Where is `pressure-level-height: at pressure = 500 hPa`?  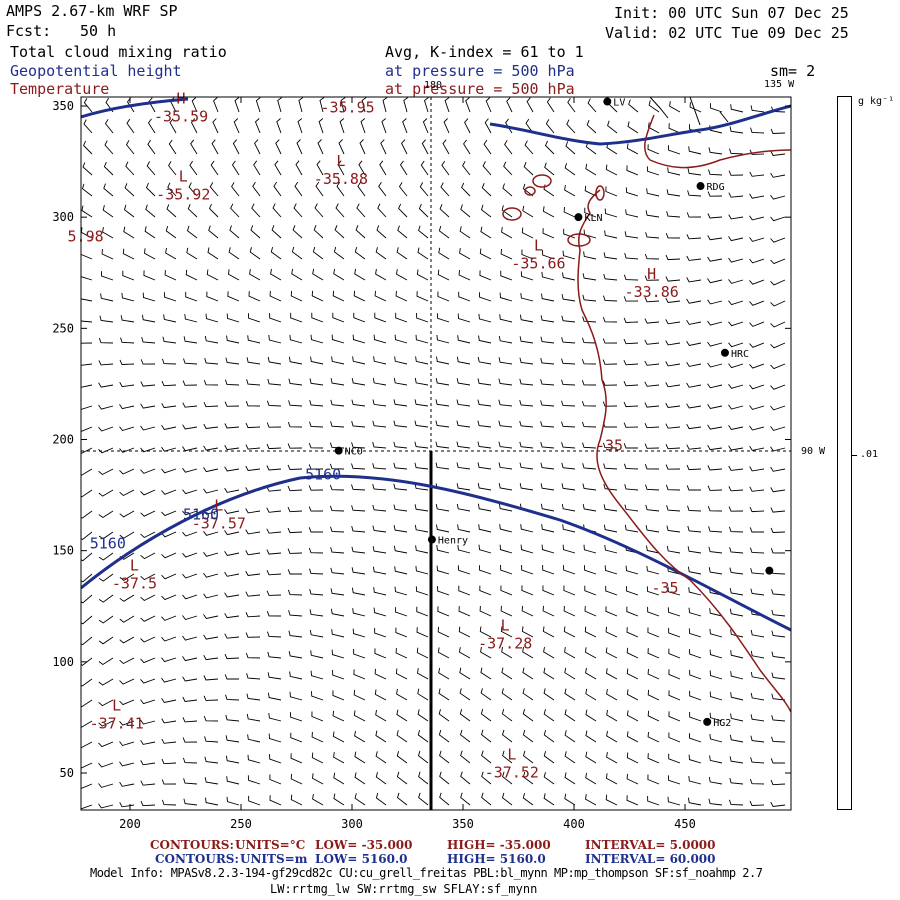 pressure-level-height: at pressure = 500 hPa is located at coordinates (480, 71).